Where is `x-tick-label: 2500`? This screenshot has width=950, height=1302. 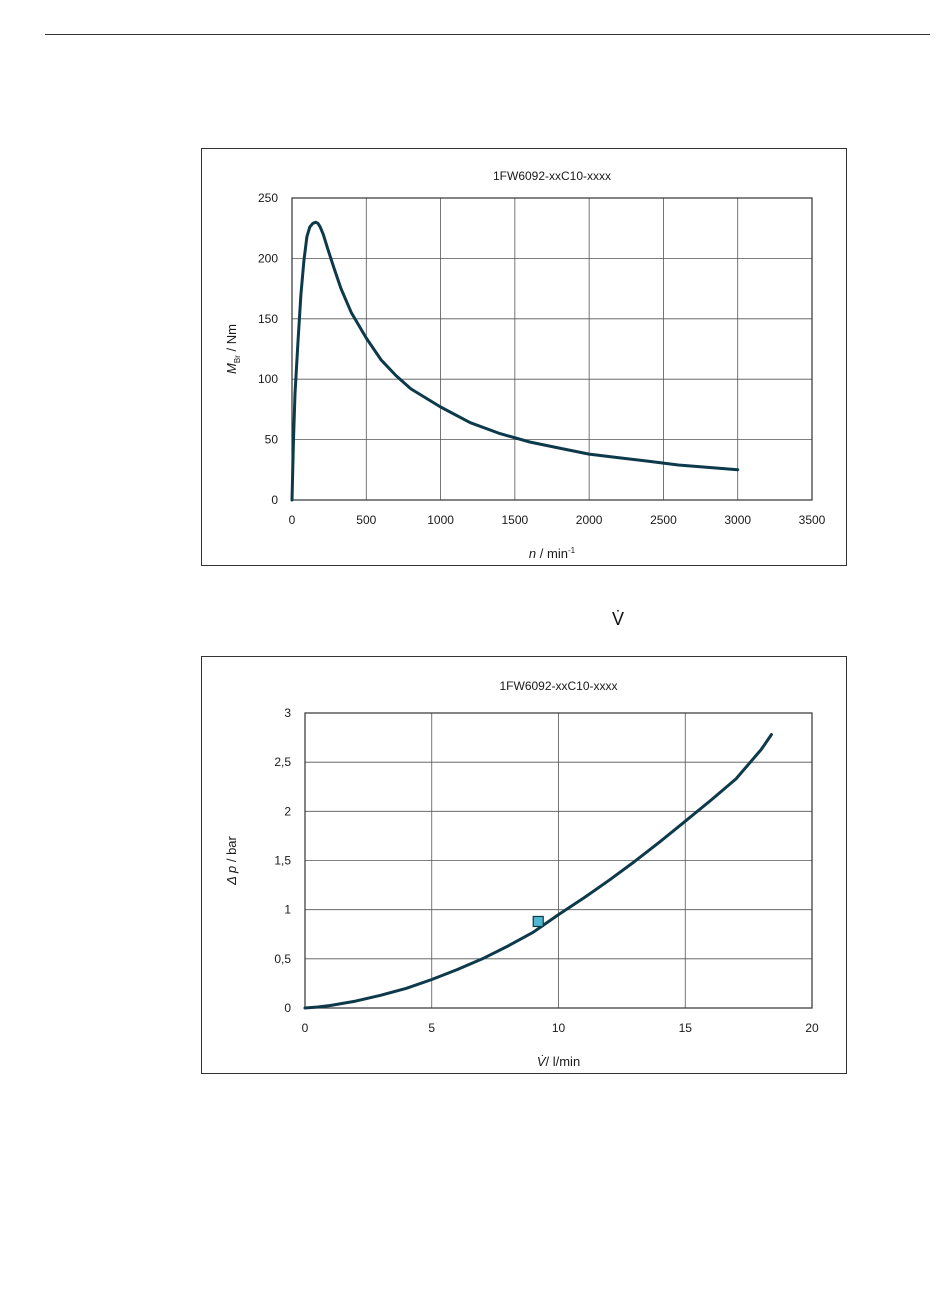 x-tick-label: 2500 is located at coordinates (663, 520).